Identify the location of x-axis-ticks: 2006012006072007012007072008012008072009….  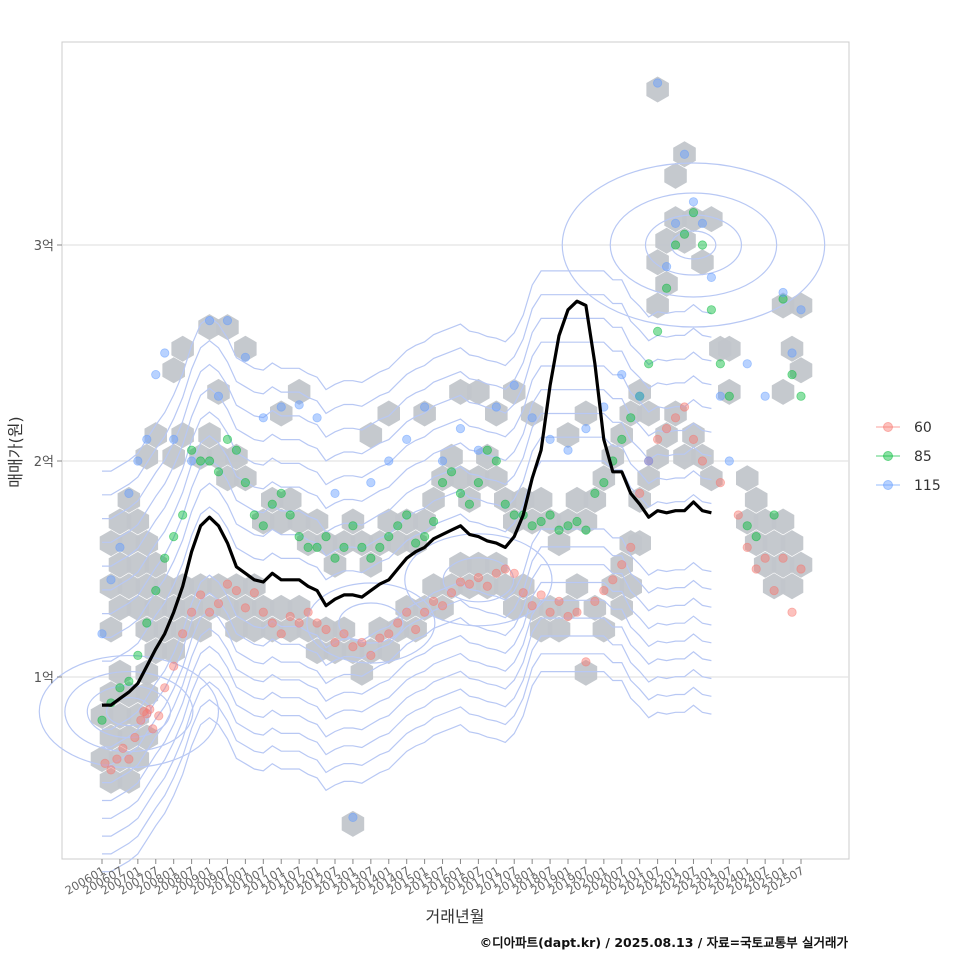
(434, 878).